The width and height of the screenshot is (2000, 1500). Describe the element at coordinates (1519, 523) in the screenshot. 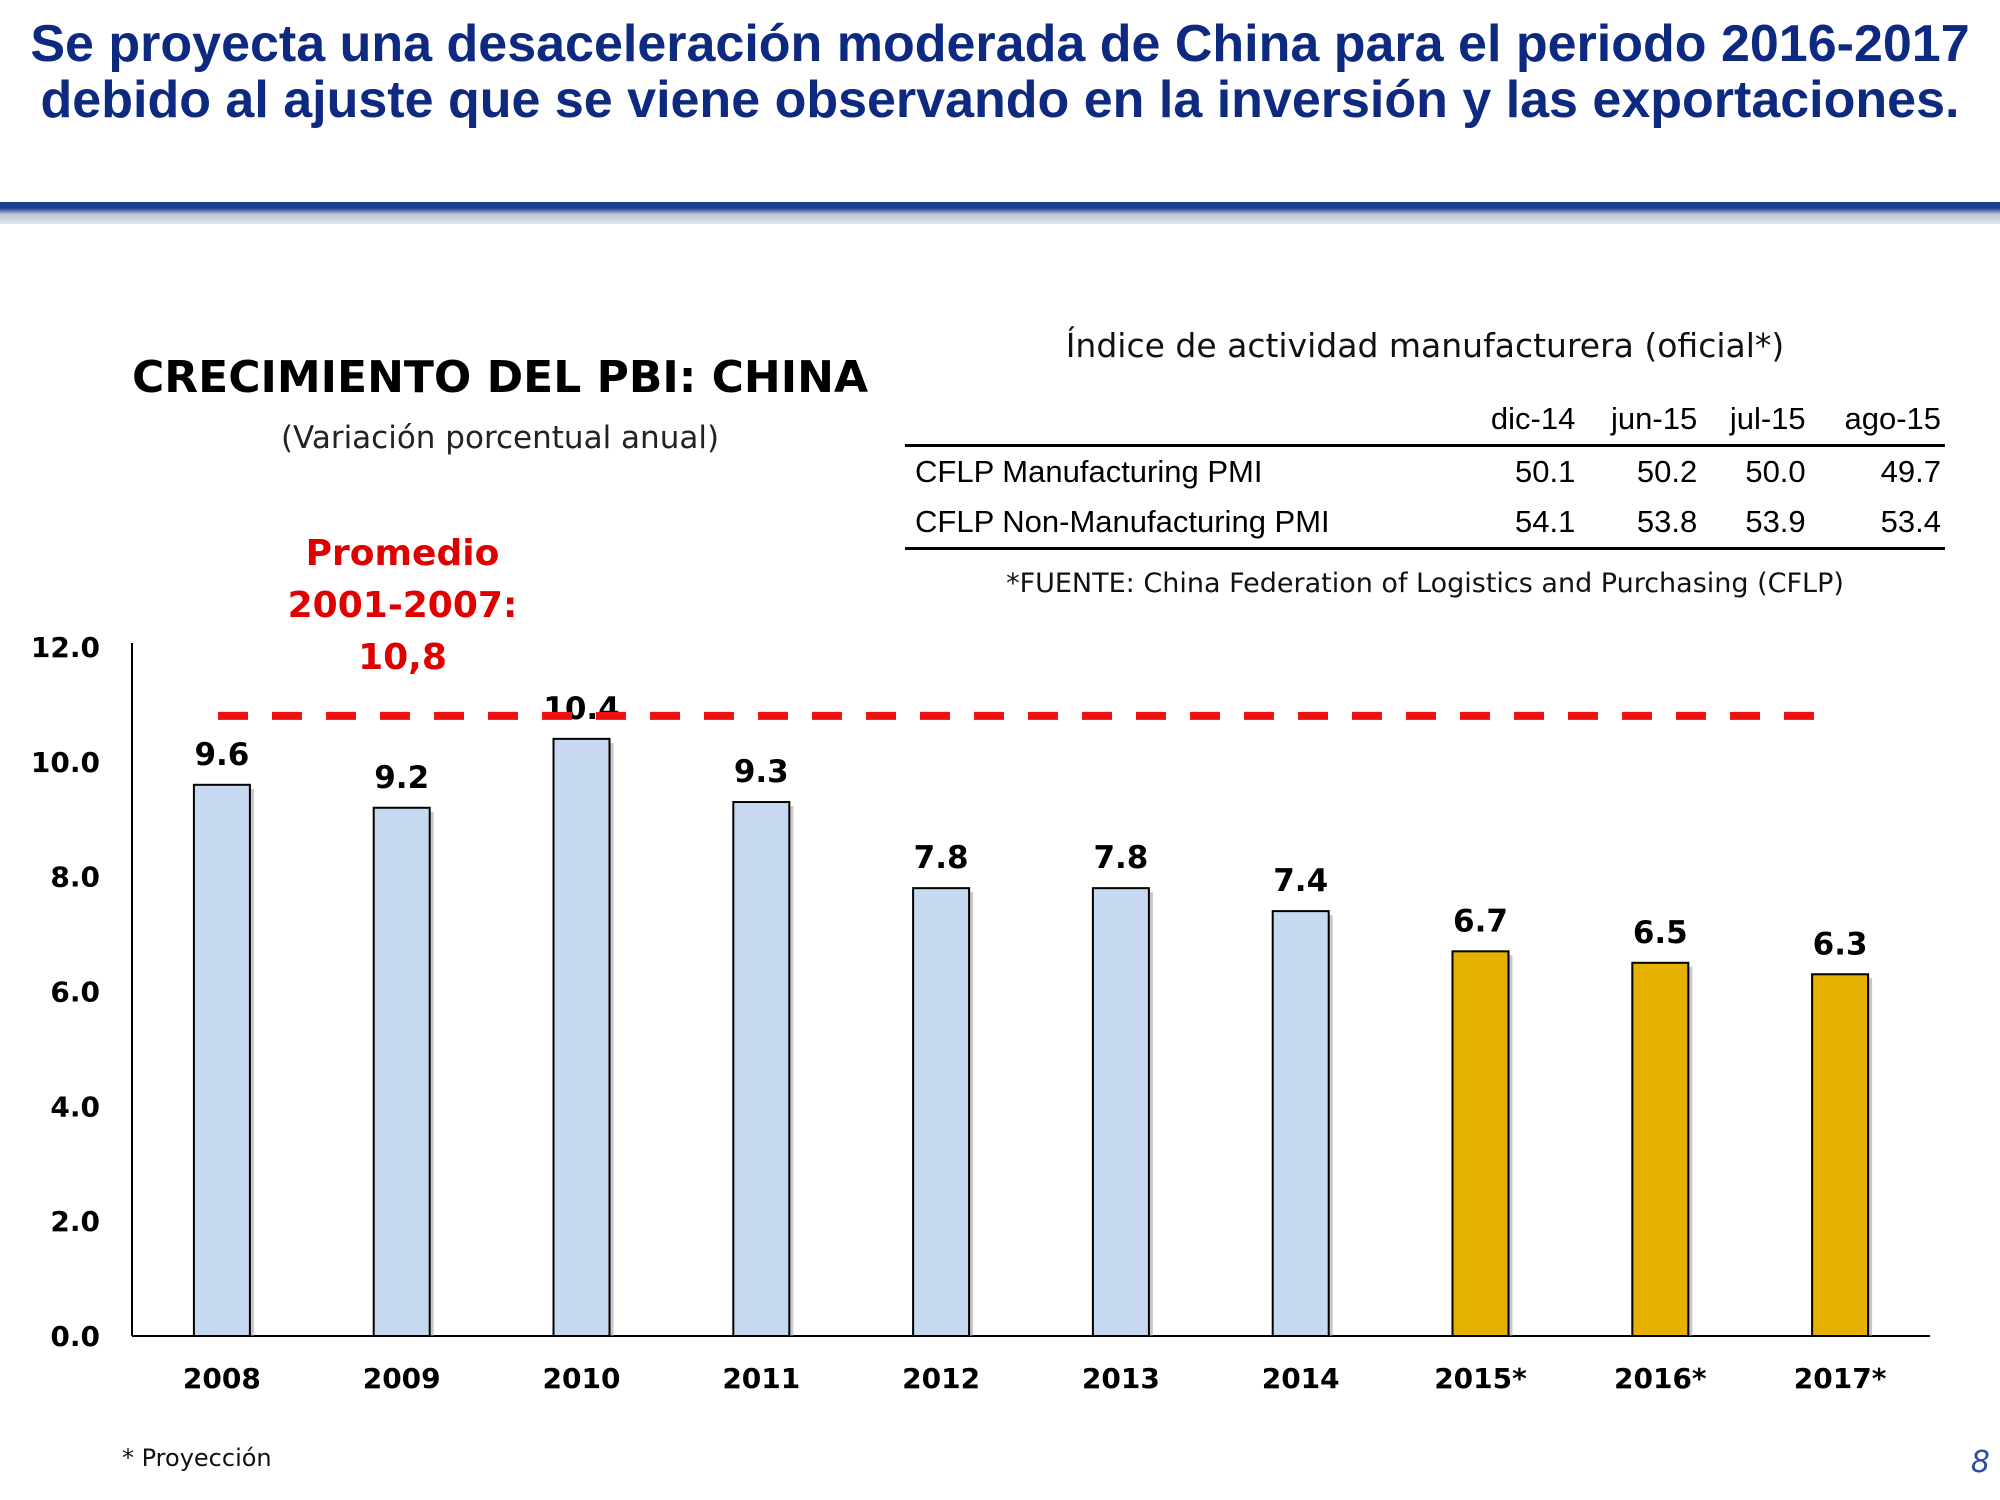

I see `pmi-cell: 54.1` at that location.